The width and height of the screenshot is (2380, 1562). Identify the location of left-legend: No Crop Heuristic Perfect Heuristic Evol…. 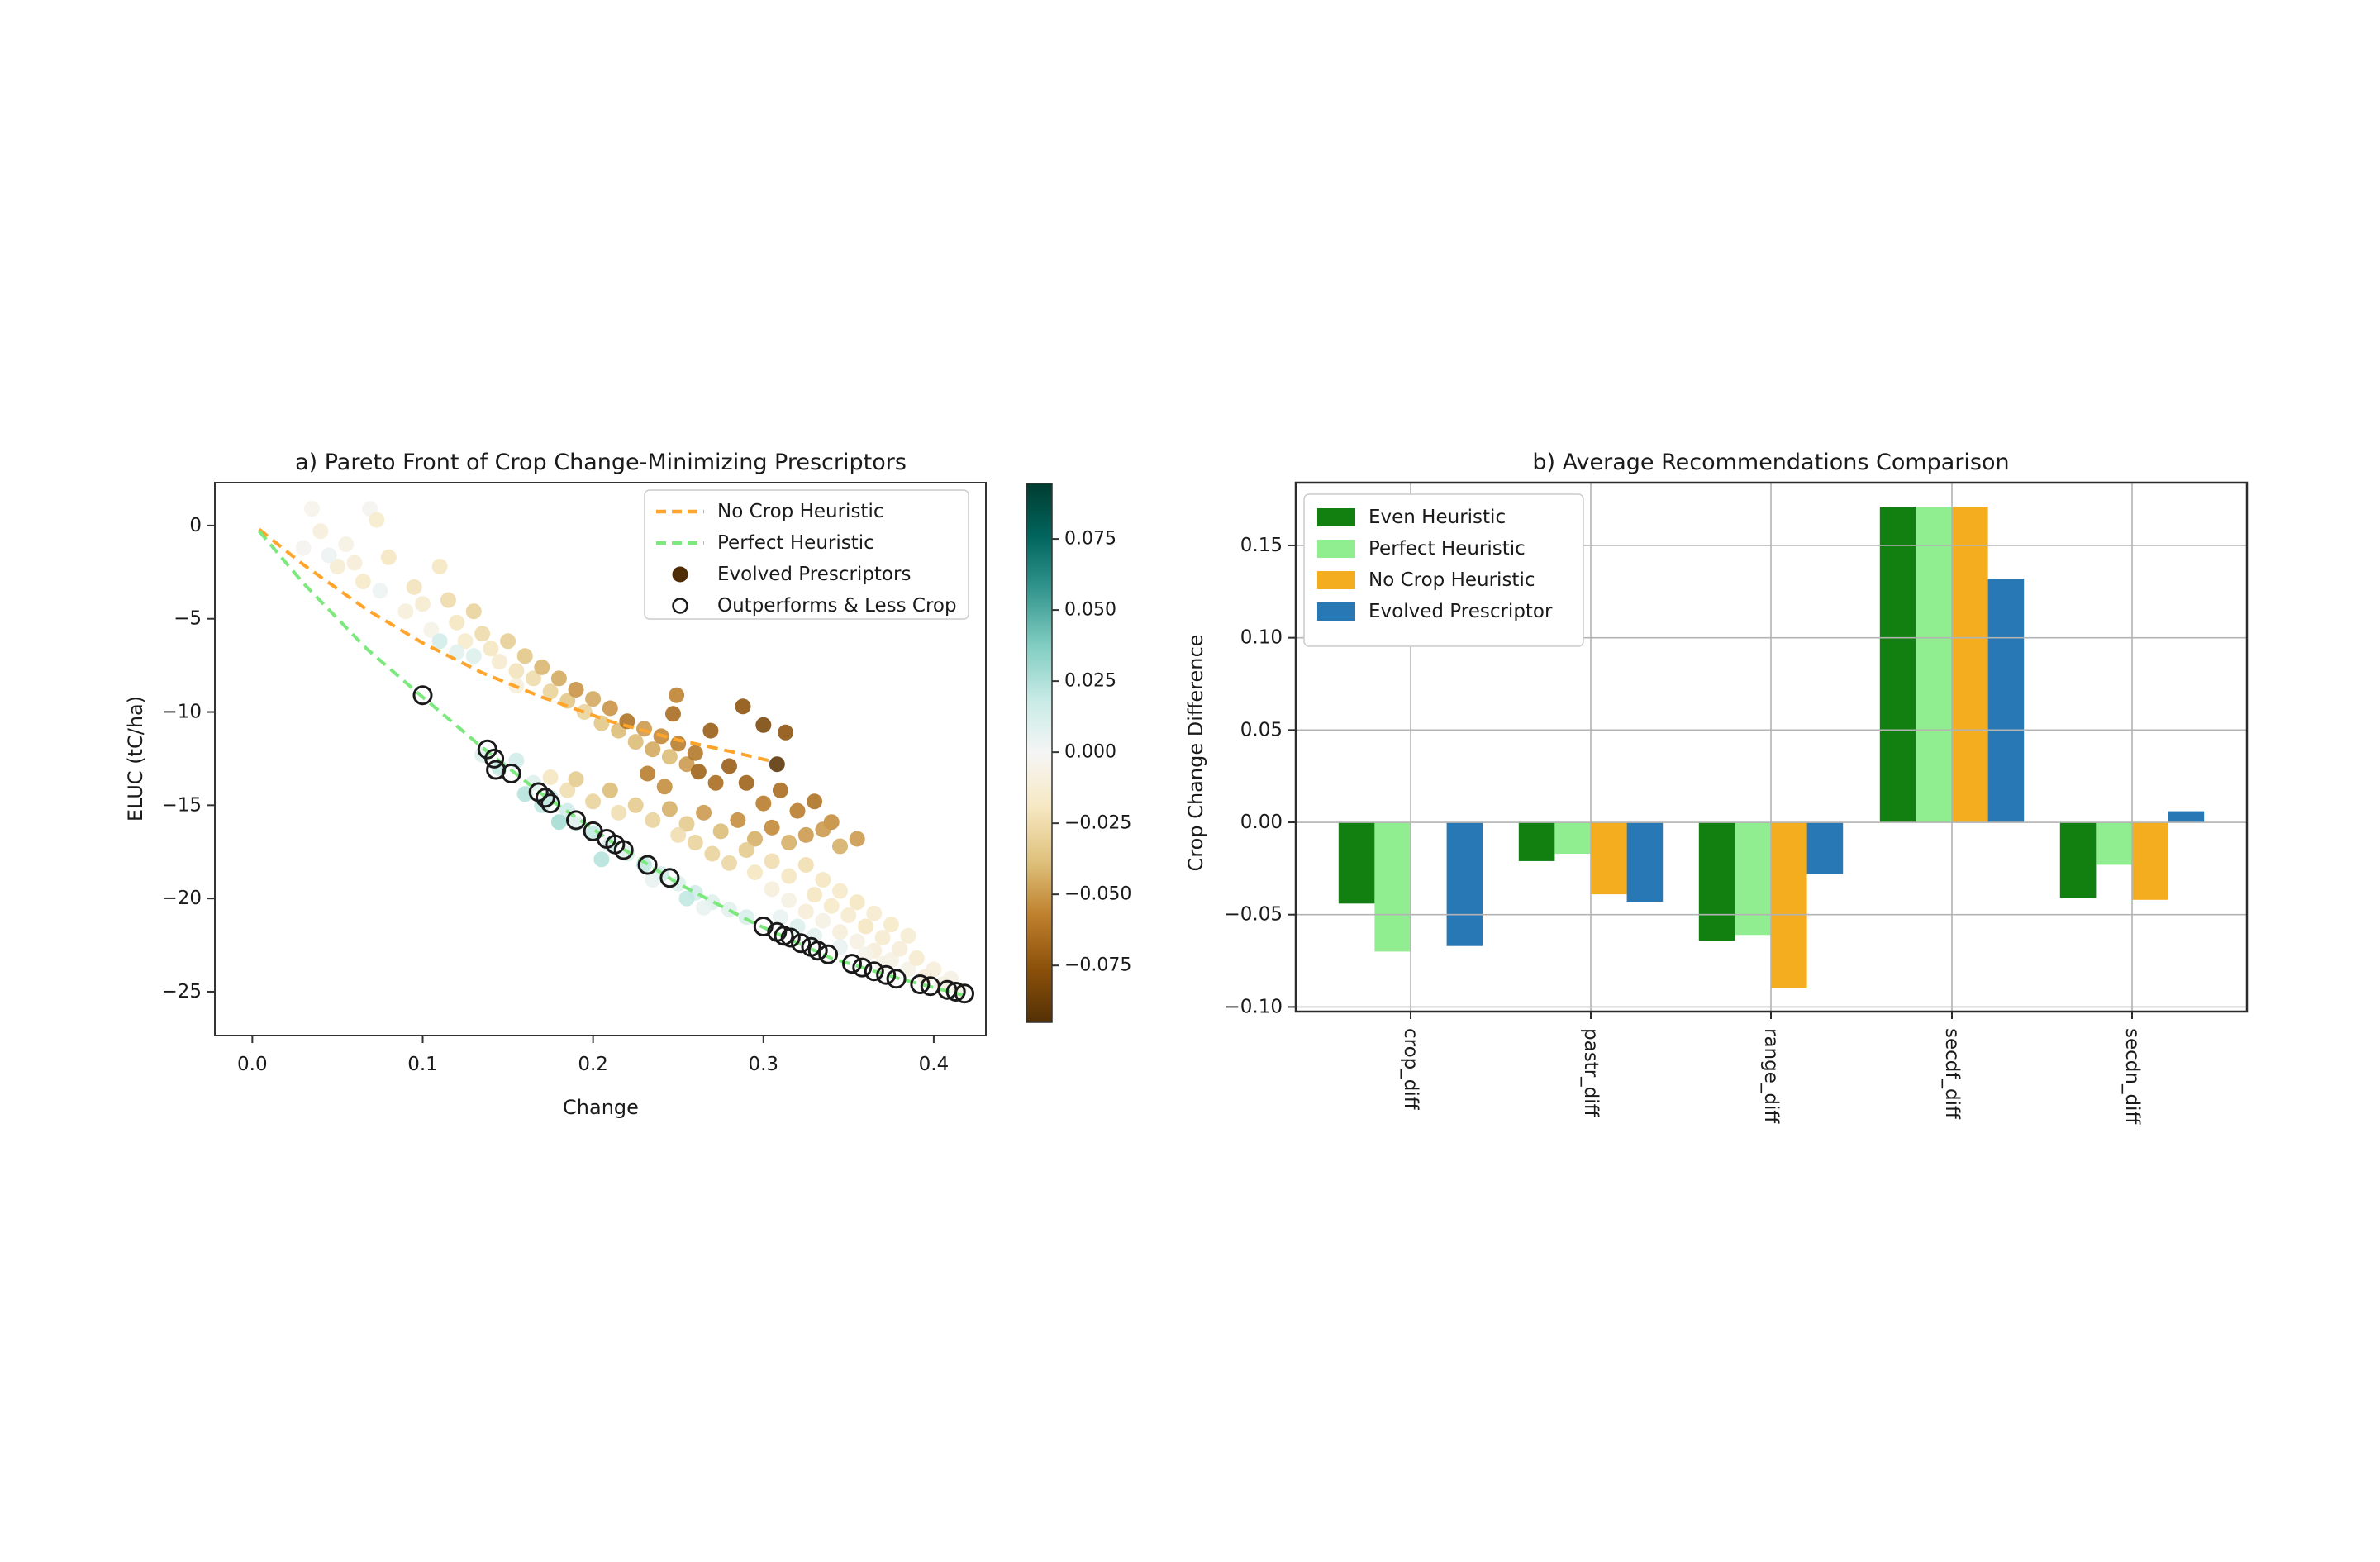
(806, 554).